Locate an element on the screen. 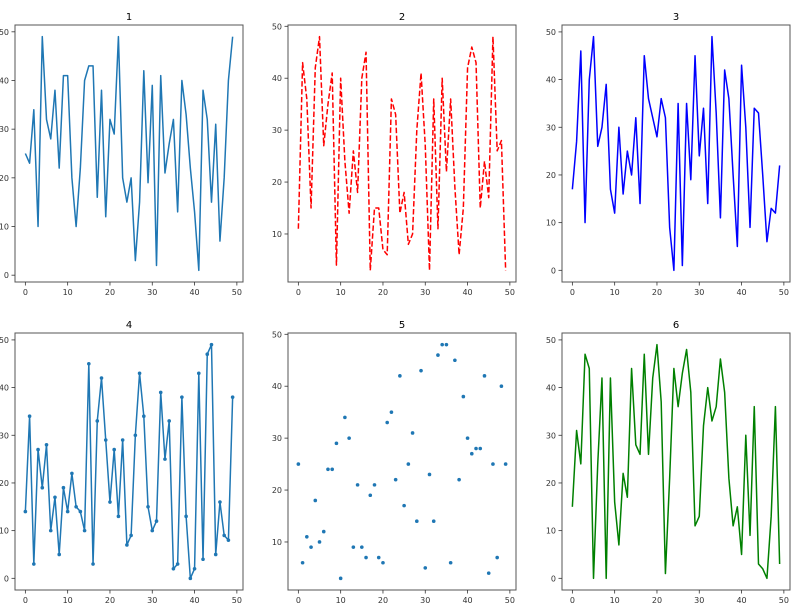 The width and height of the screenshot is (800, 611). subplot-title: 1 is located at coordinates (129, 17).